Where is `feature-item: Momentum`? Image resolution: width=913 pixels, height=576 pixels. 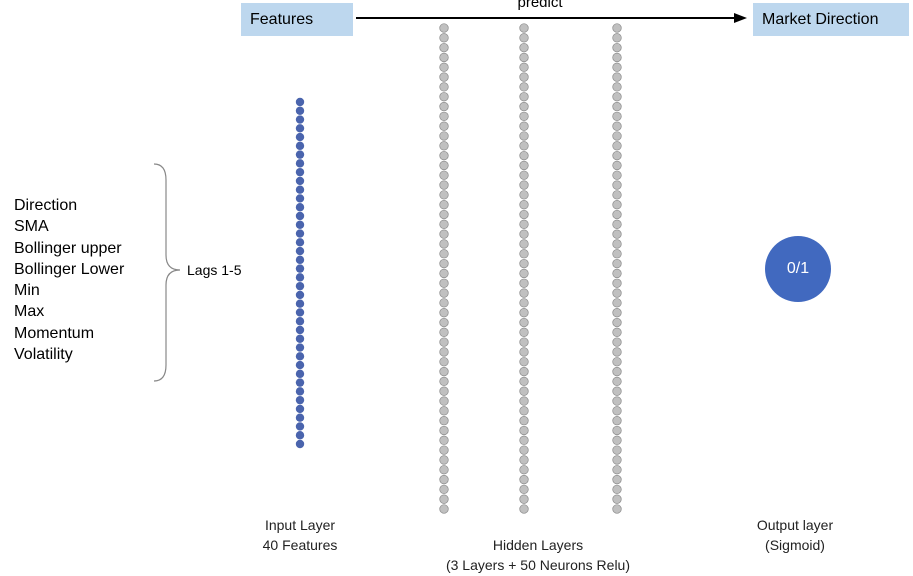
feature-item: Momentum is located at coordinates (54, 333).